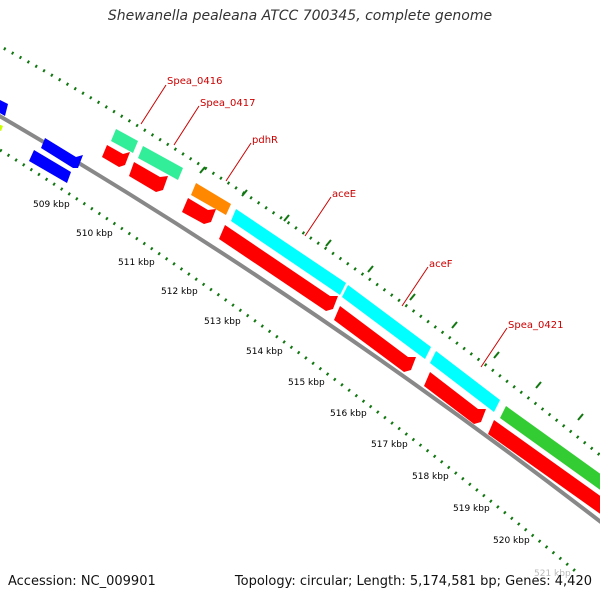 The width and height of the screenshot is (600, 600). Describe the element at coordinates (348, 414) in the screenshot. I see `scale-label: 516 kbp` at that location.